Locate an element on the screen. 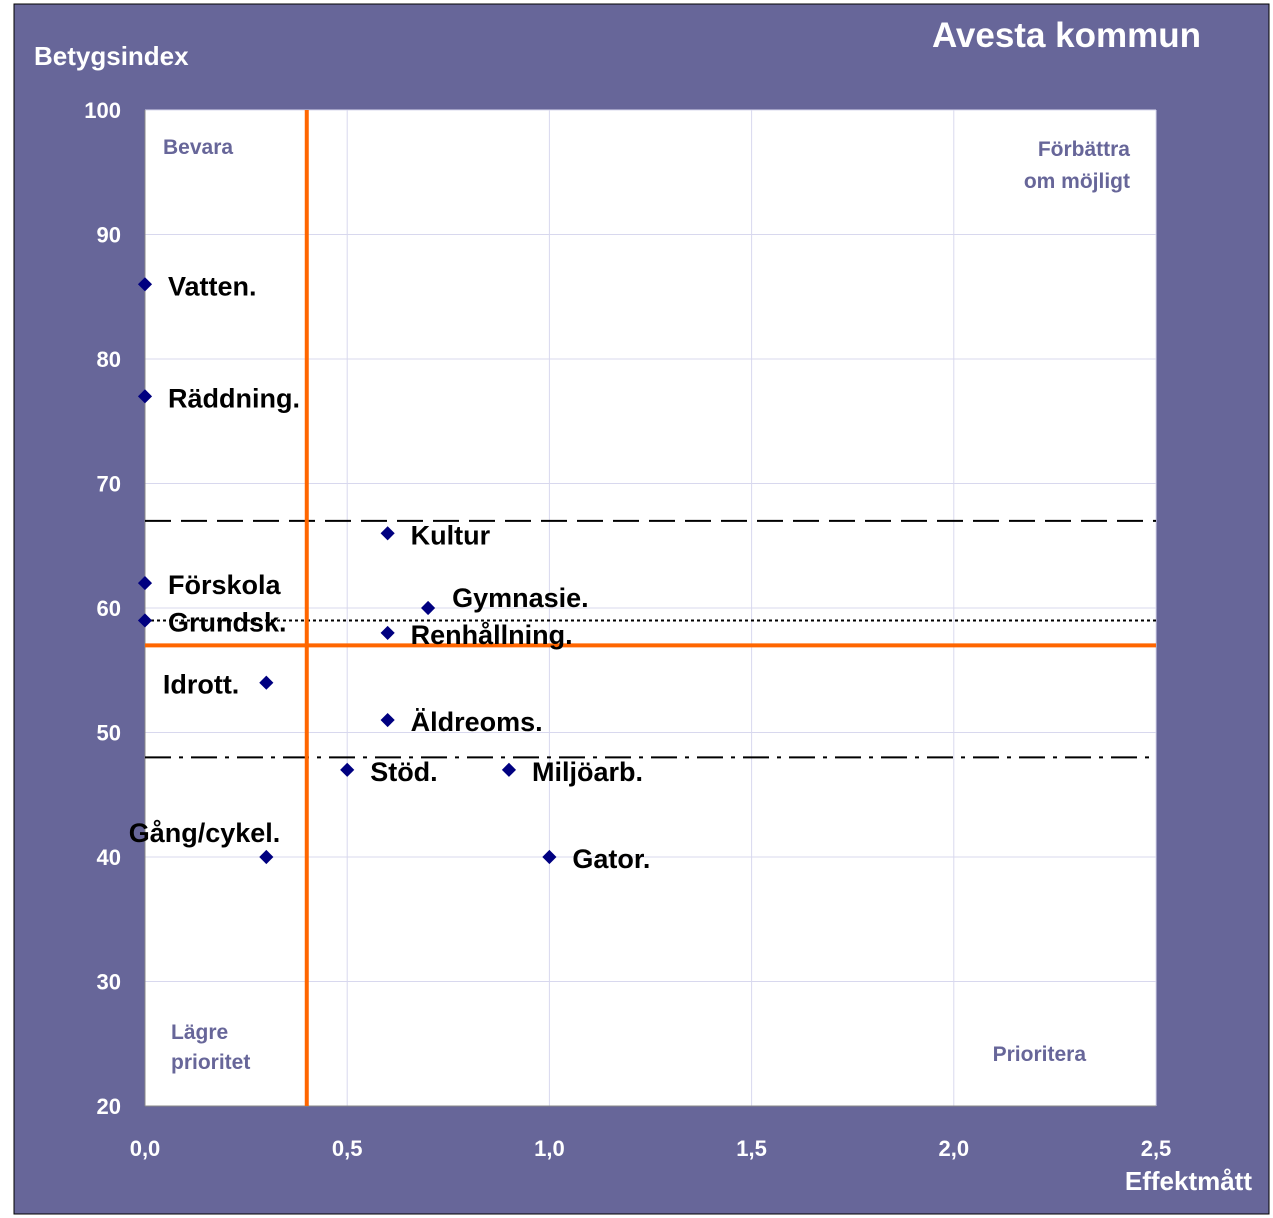 The height and width of the screenshot is (1218, 1273). x-tick-label: 2,5 is located at coordinates (1156, 1148).